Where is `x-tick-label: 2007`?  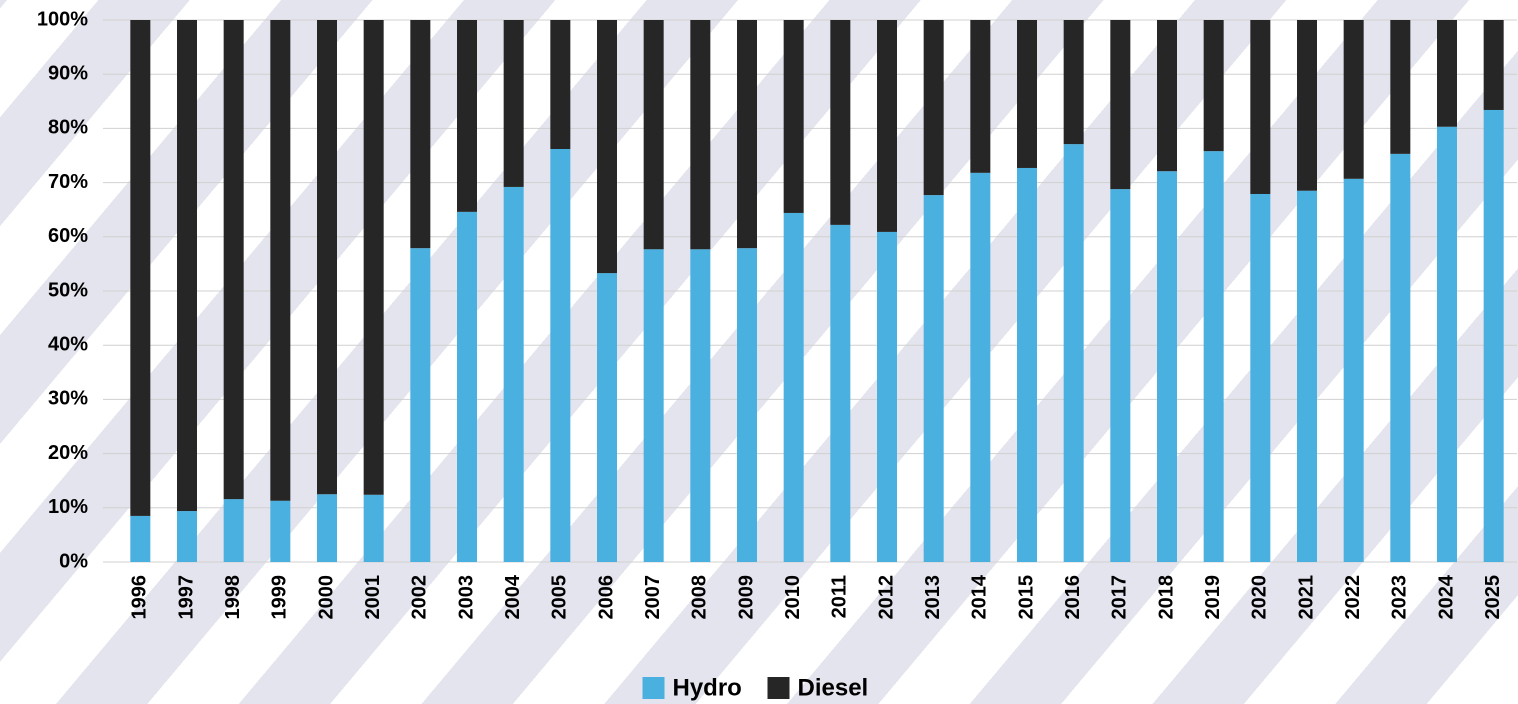 x-tick-label: 2007 is located at coordinates (653, 597).